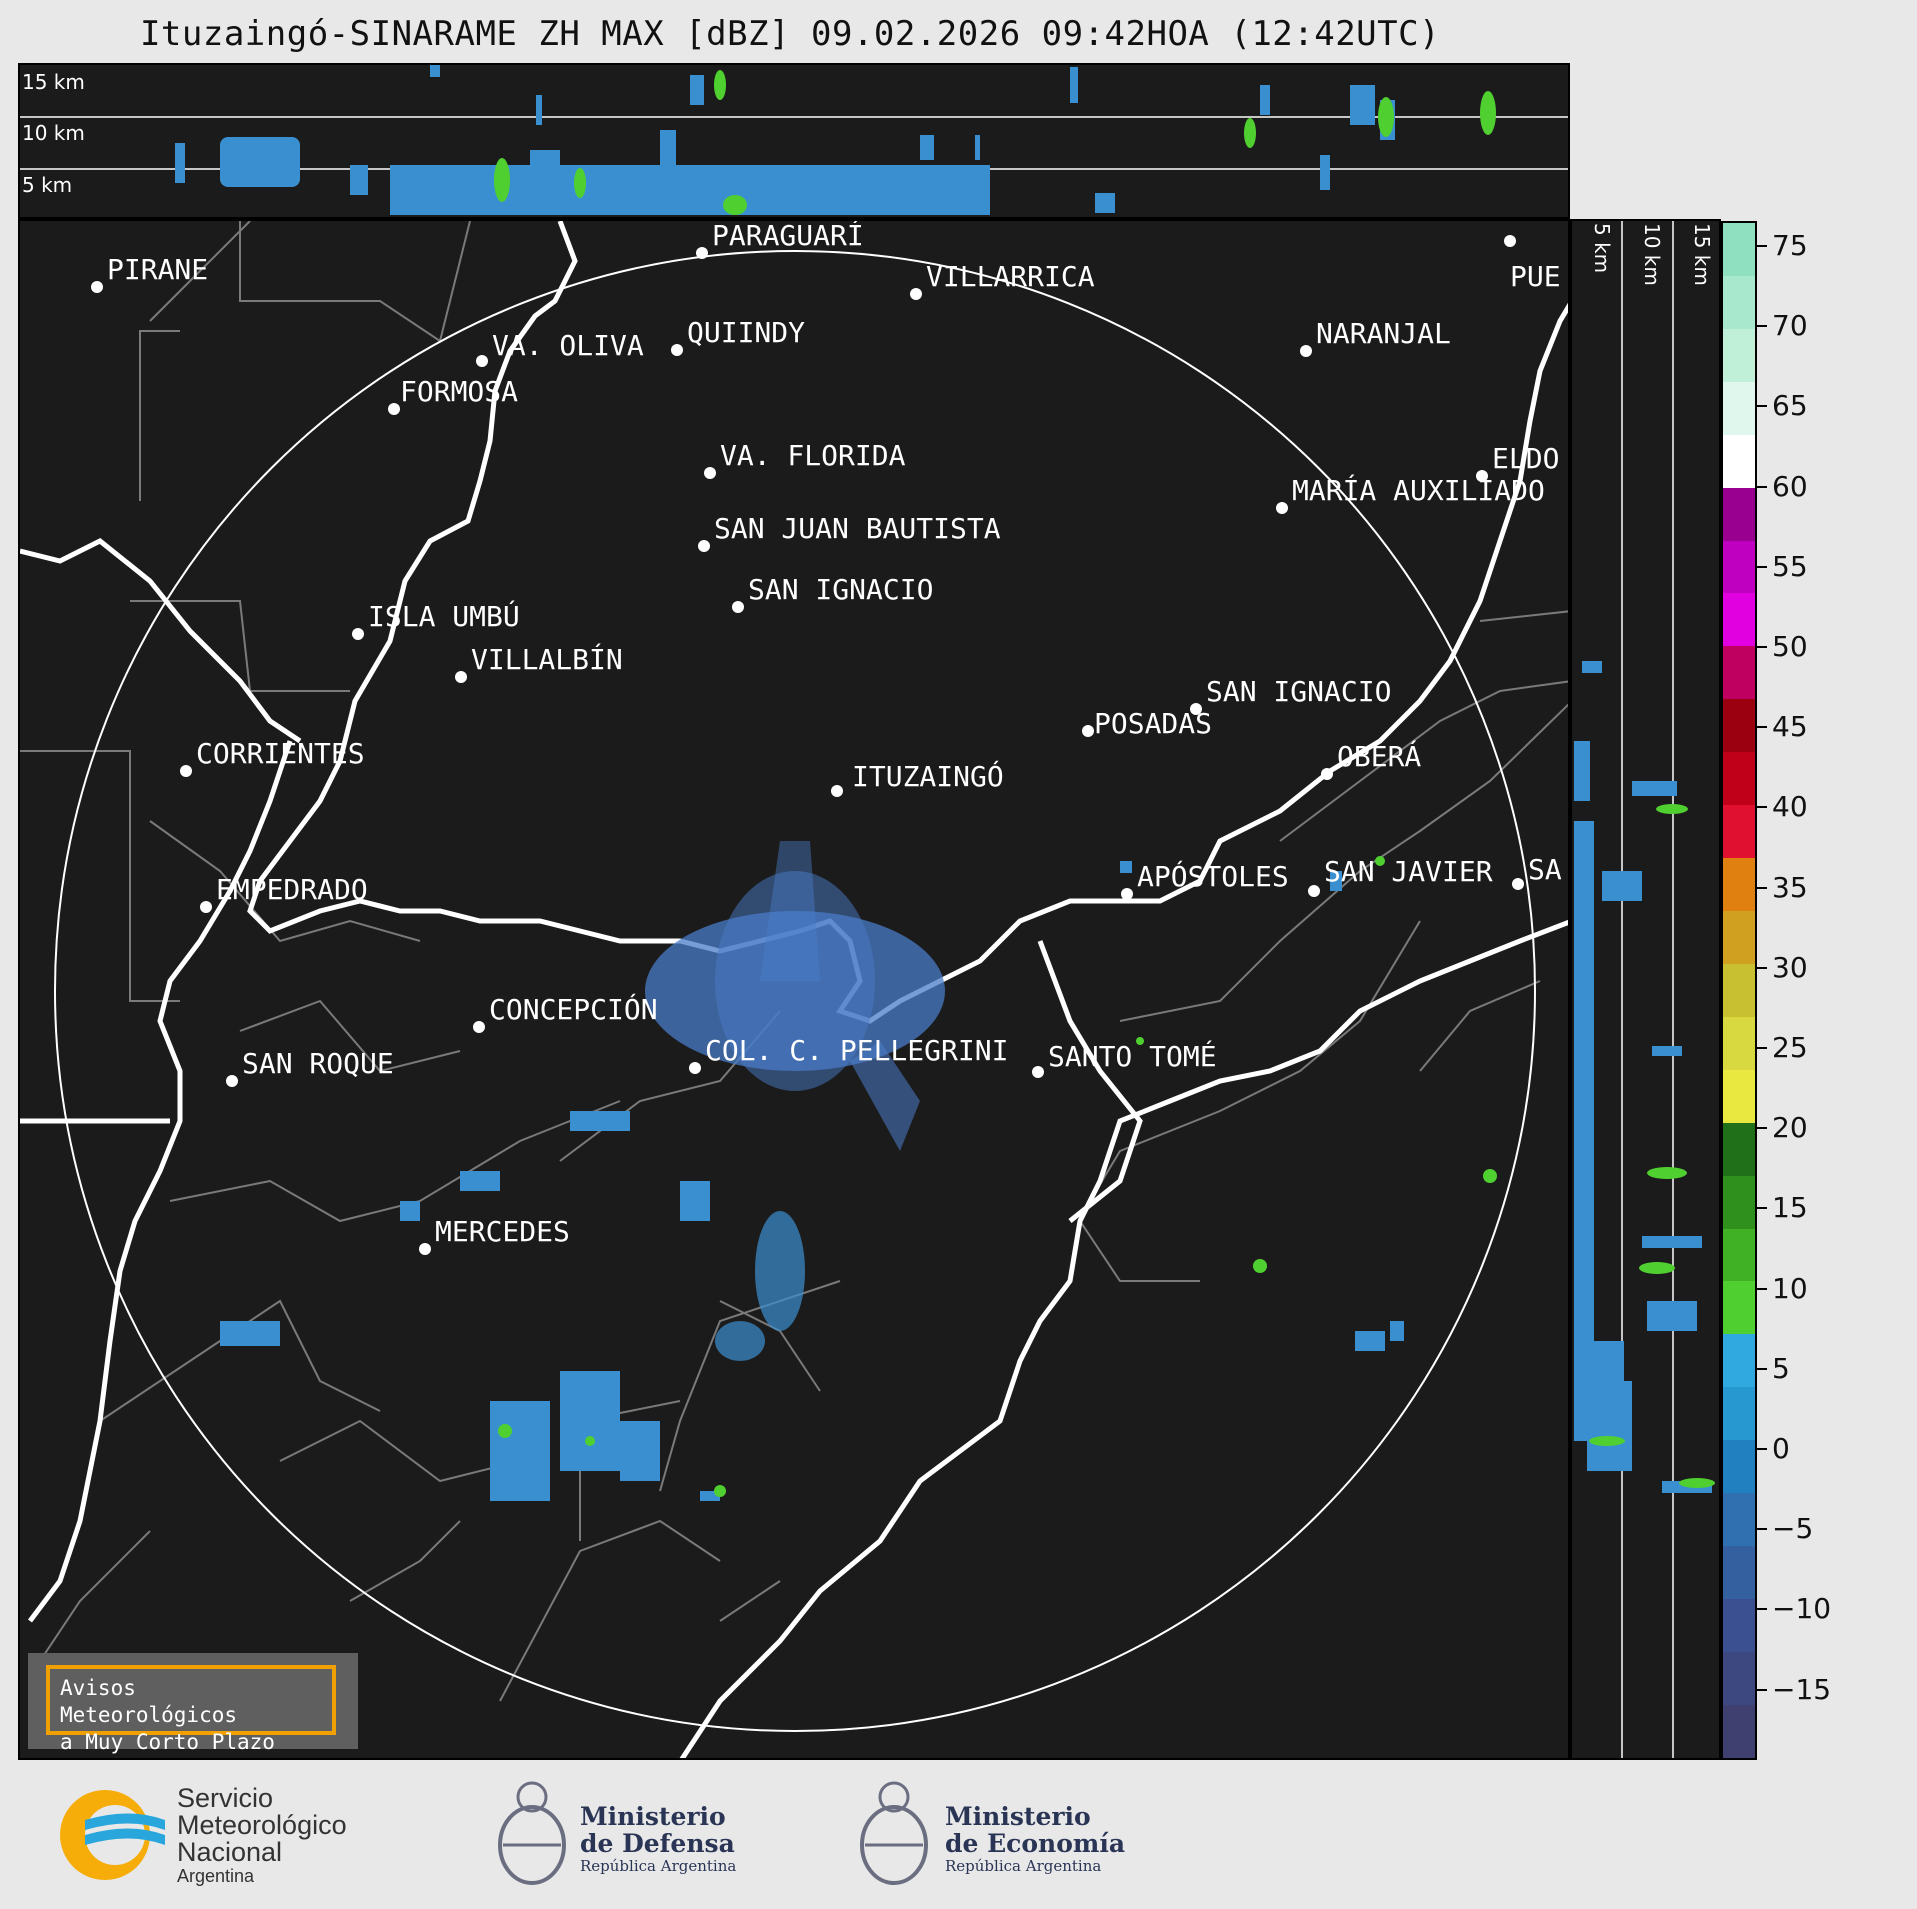  What do you see at coordinates (1790, 1208) in the screenshot?
I see `colorbar-tick-label: 15` at bounding box center [1790, 1208].